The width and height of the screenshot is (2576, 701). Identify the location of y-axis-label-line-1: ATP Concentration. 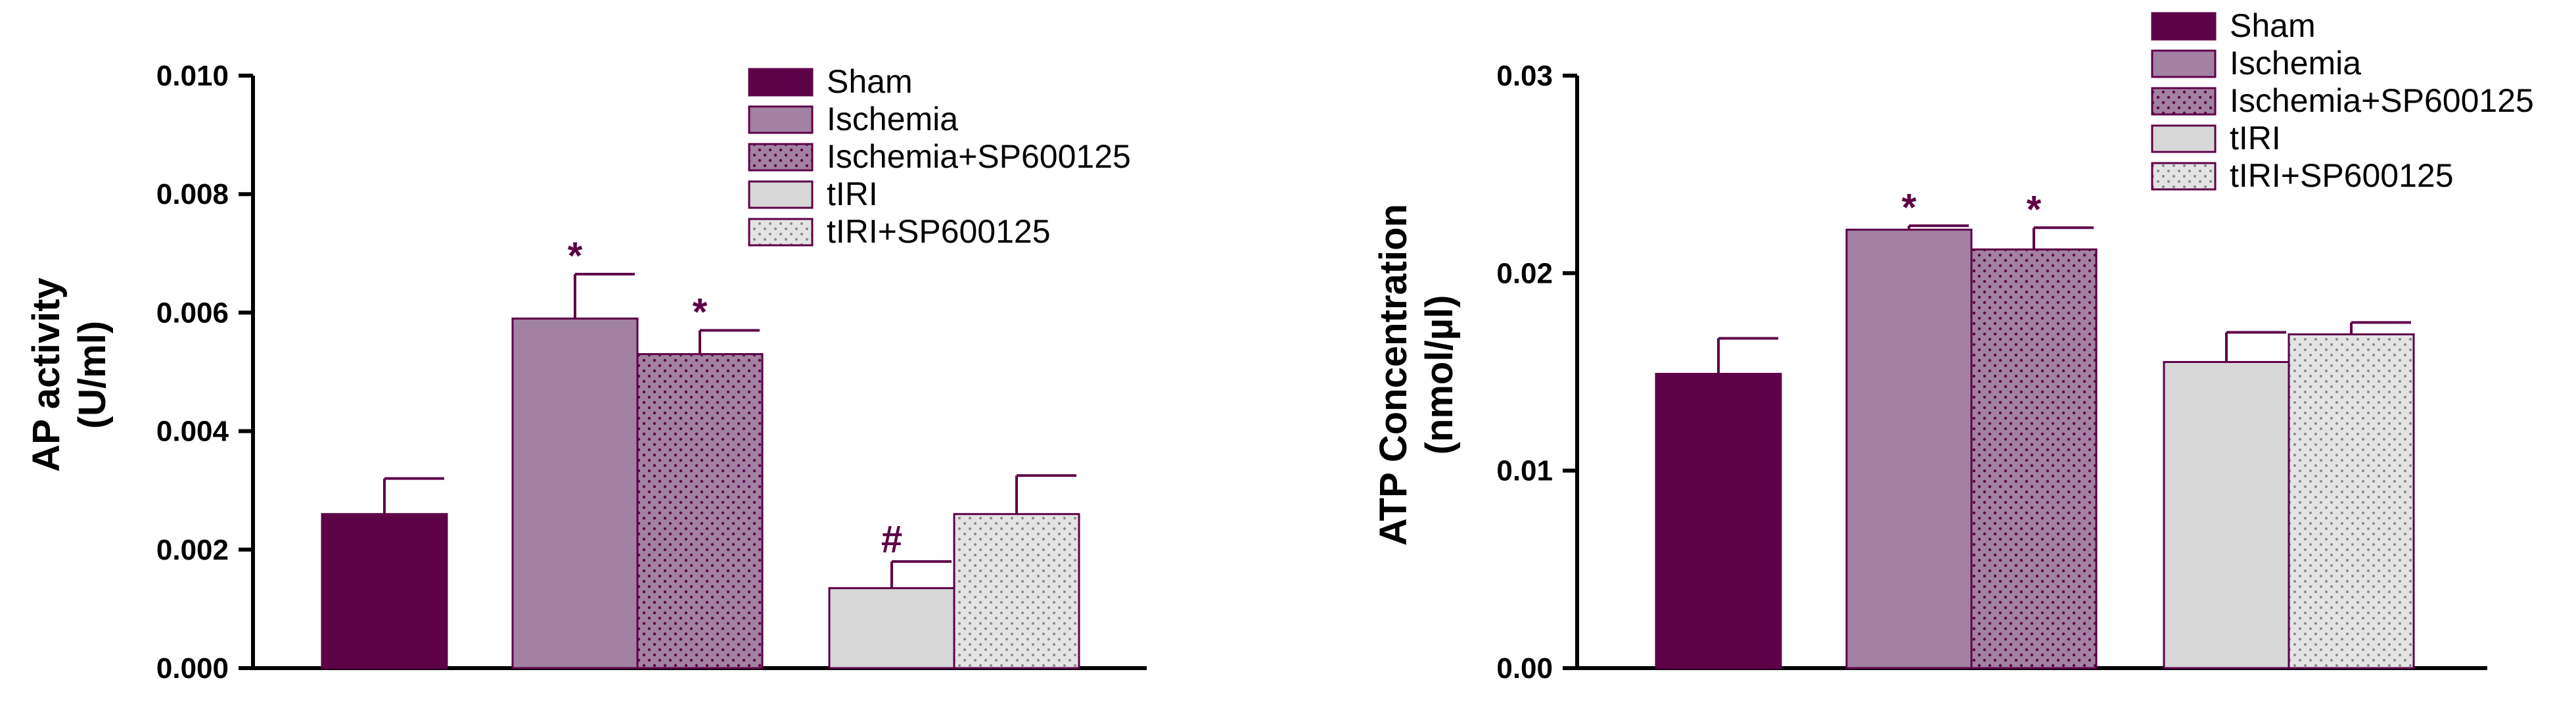
(1393, 375).